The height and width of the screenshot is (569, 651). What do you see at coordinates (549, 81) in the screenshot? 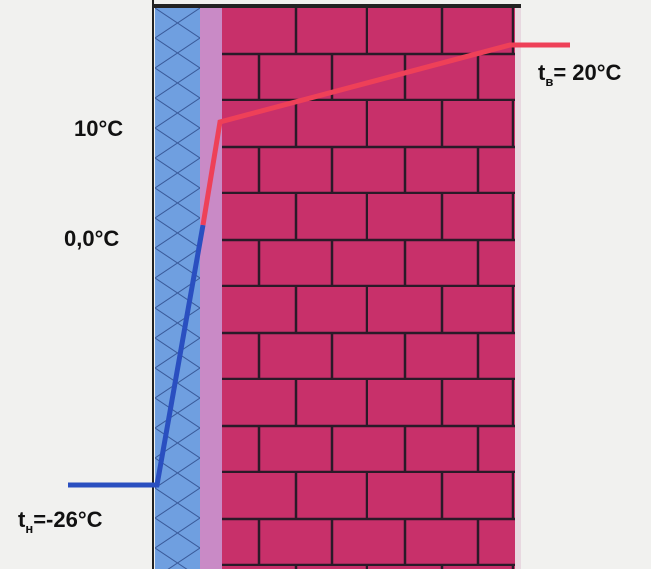
I see `subscript: в` at bounding box center [549, 81].